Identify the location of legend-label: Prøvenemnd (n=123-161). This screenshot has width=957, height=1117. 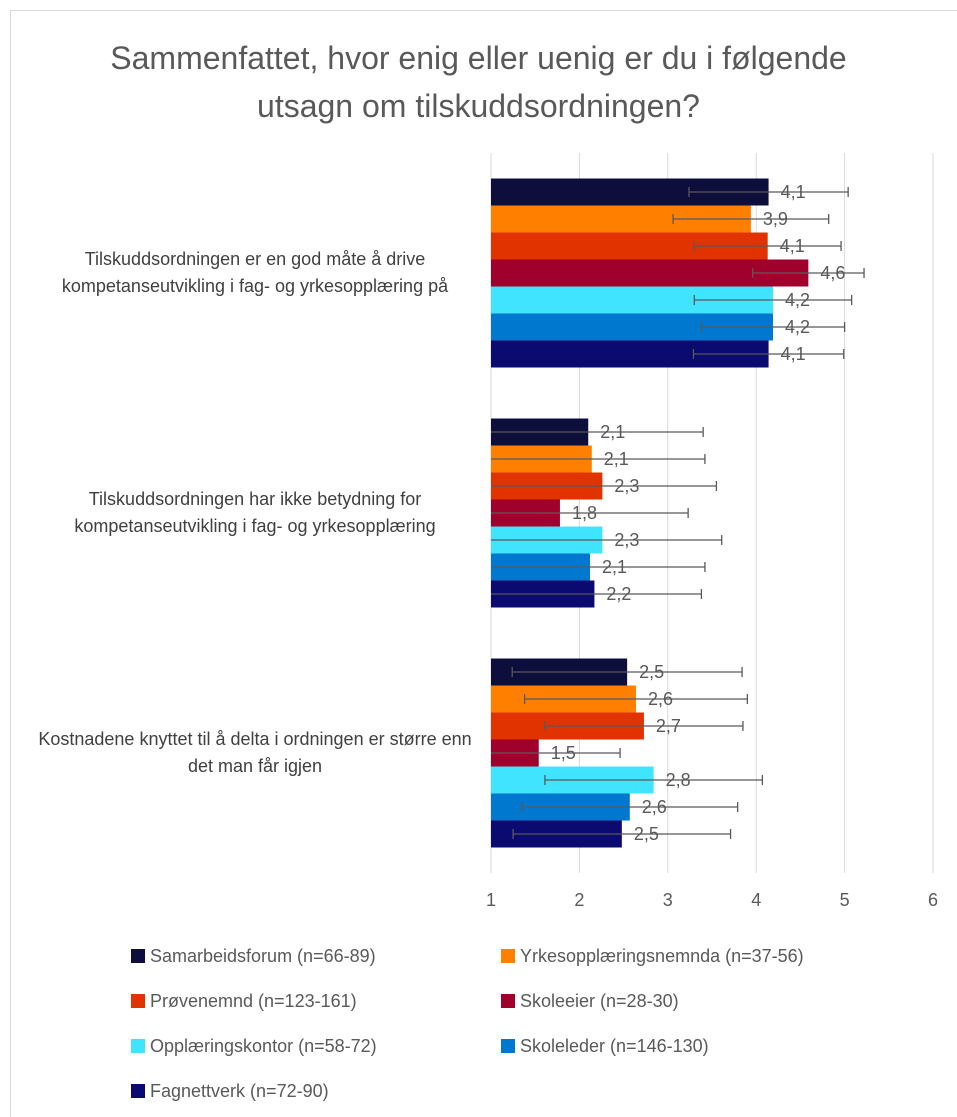
(253, 1001).